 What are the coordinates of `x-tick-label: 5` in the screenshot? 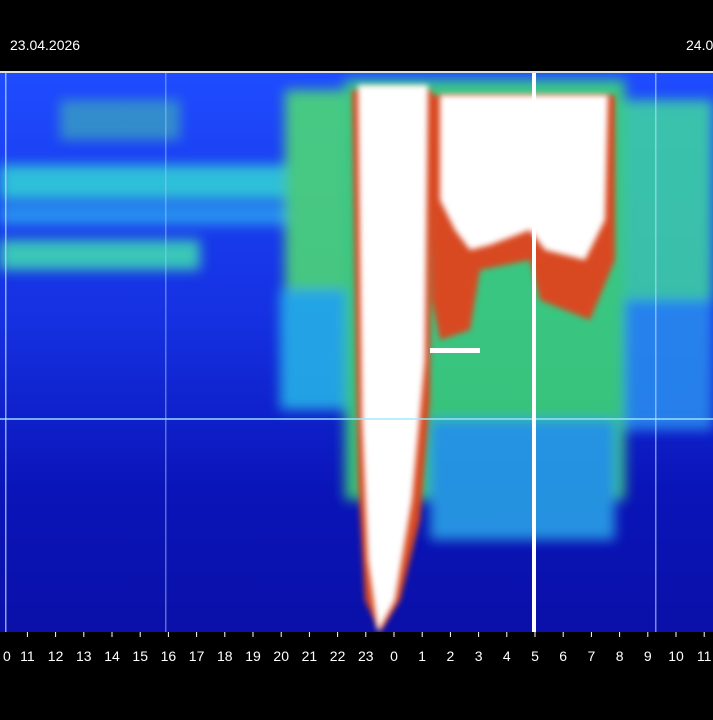 It's located at (535, 656).